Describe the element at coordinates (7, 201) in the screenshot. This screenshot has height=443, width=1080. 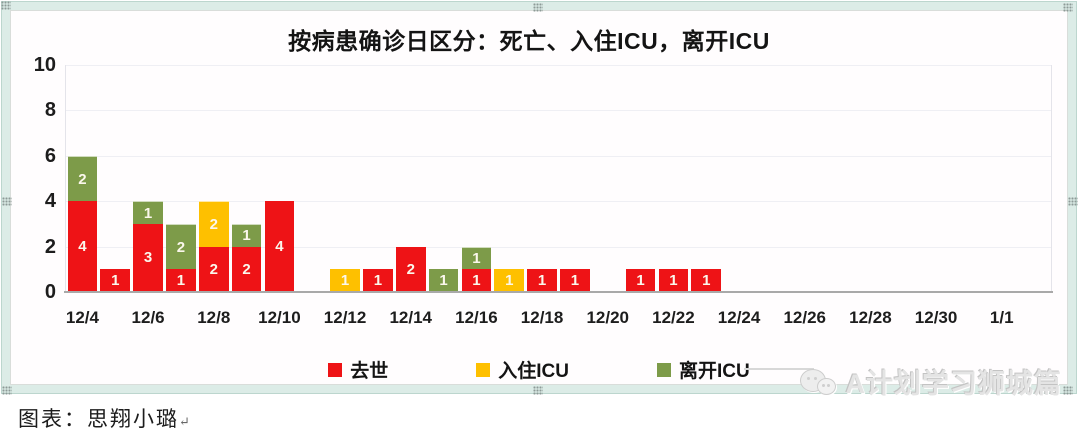
I see `resize-handle-mid-left` at that location.